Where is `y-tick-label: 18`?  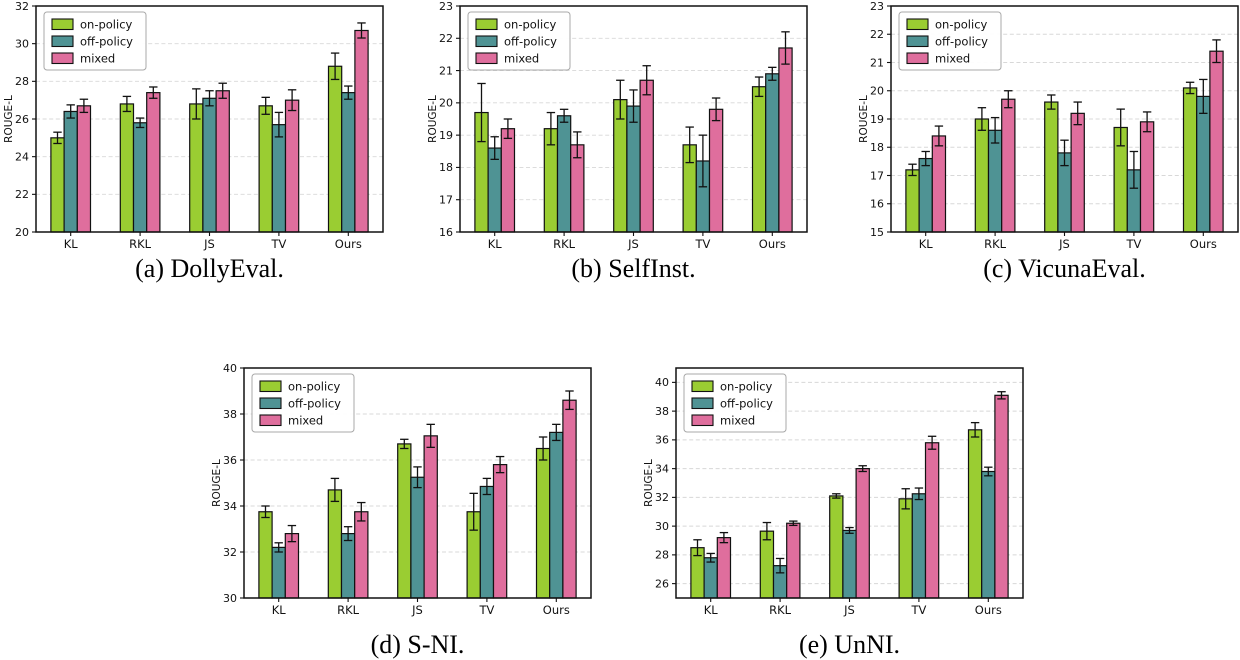 y-tick-label: 18 is located at coordinates (446, 167).